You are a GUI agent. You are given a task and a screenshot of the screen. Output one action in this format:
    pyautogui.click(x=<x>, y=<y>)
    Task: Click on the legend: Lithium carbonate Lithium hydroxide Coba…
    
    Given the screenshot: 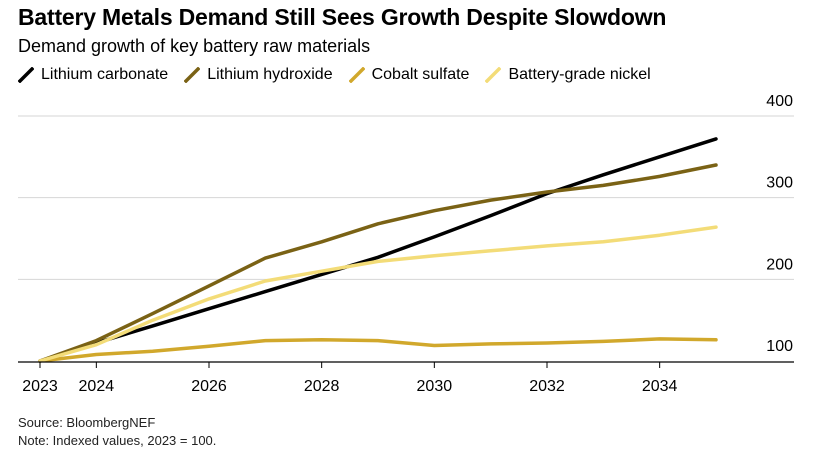 What is the action you would take?
    pyautogui.click(x=342, y=75)
    